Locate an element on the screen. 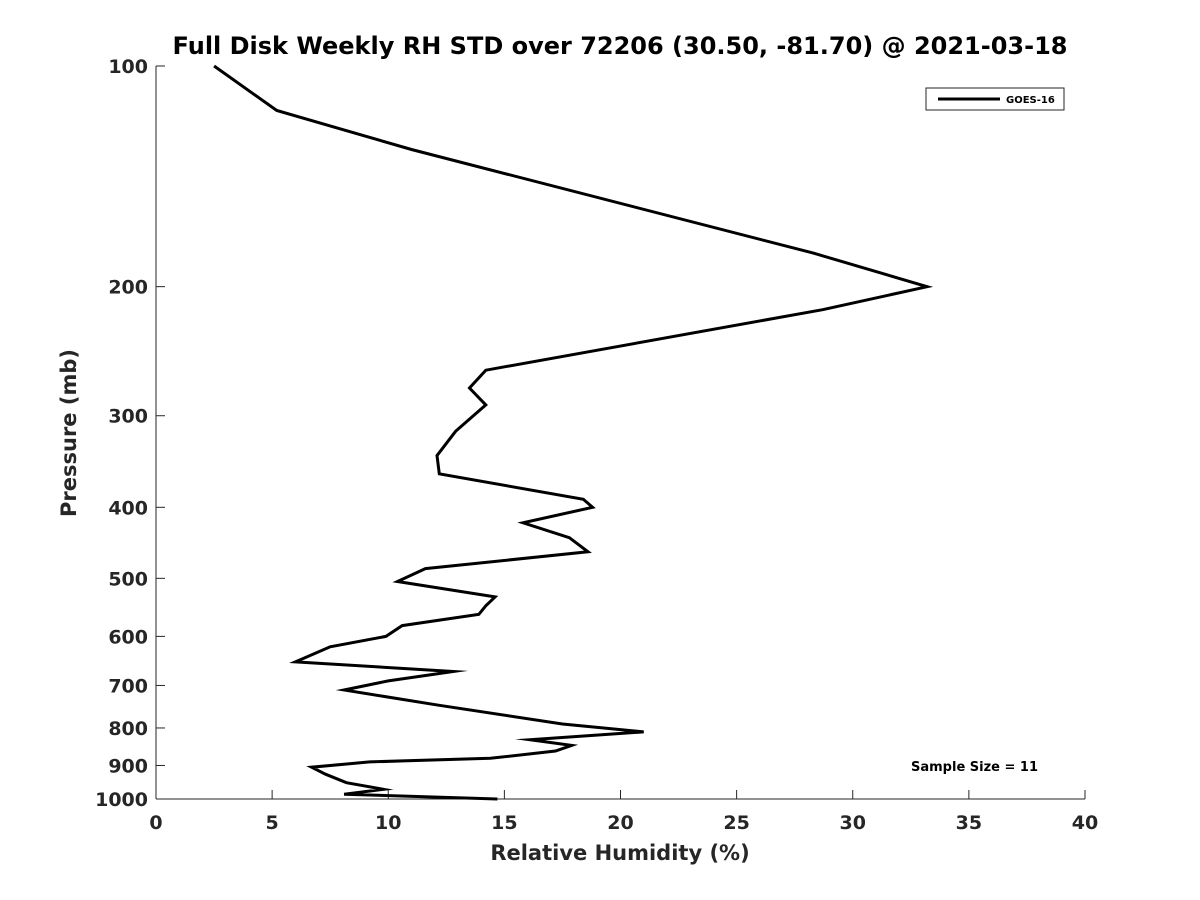 This screenshot has height=900, width=1200. x-tick-label: 40 is located at coordinates (1085, 823).